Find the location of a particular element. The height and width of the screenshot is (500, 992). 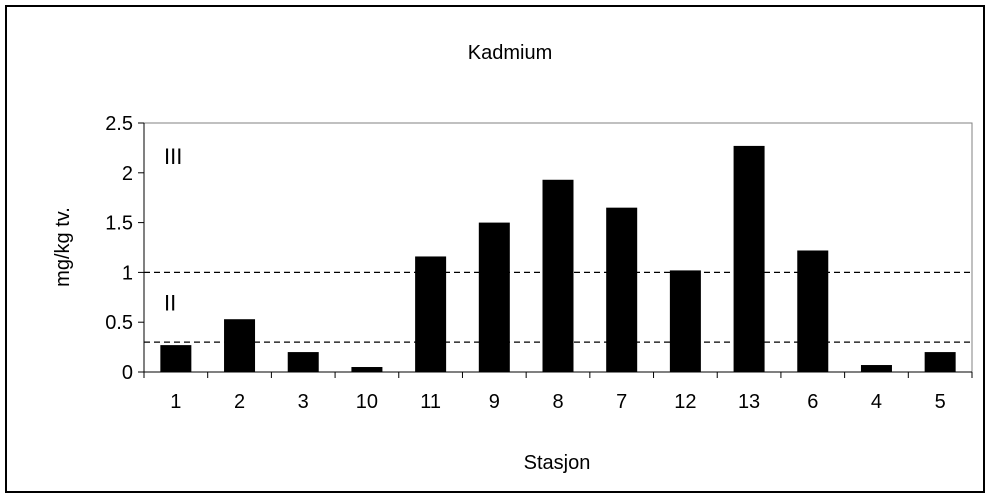

y-tick-label-1: 0.5 is located at coordinates (119, 323).